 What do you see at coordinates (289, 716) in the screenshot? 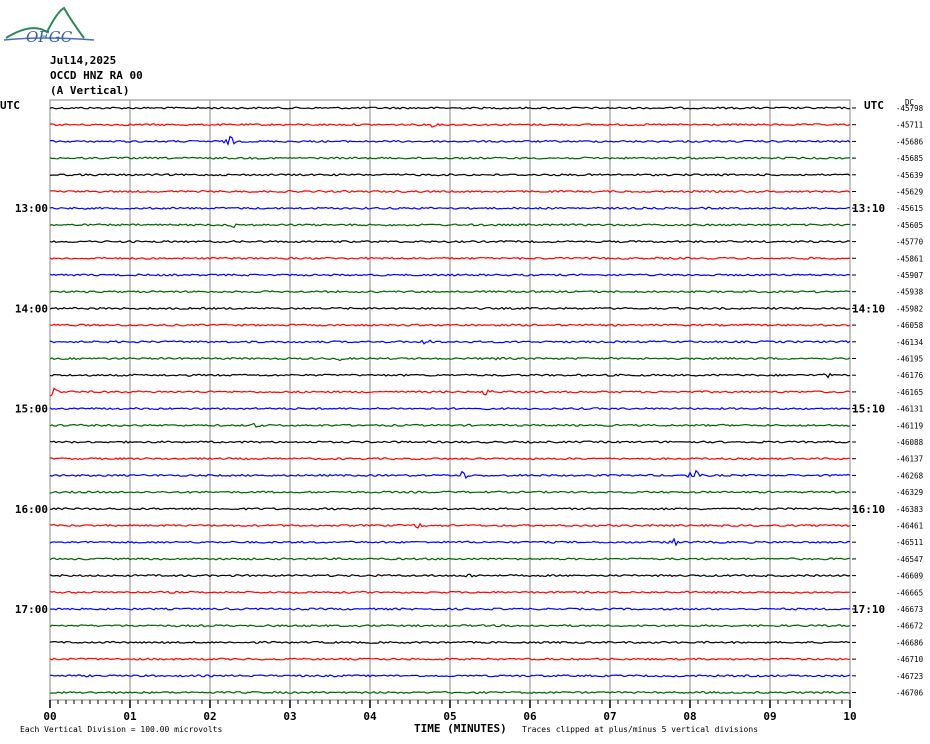
I see `x-tick-label: 03` at bounding box center [289, 716].